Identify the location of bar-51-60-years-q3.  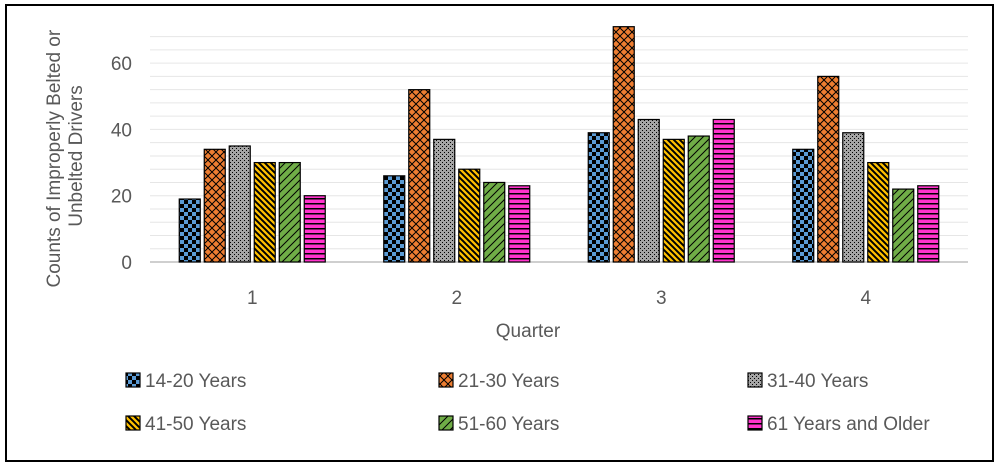
(698, 199).